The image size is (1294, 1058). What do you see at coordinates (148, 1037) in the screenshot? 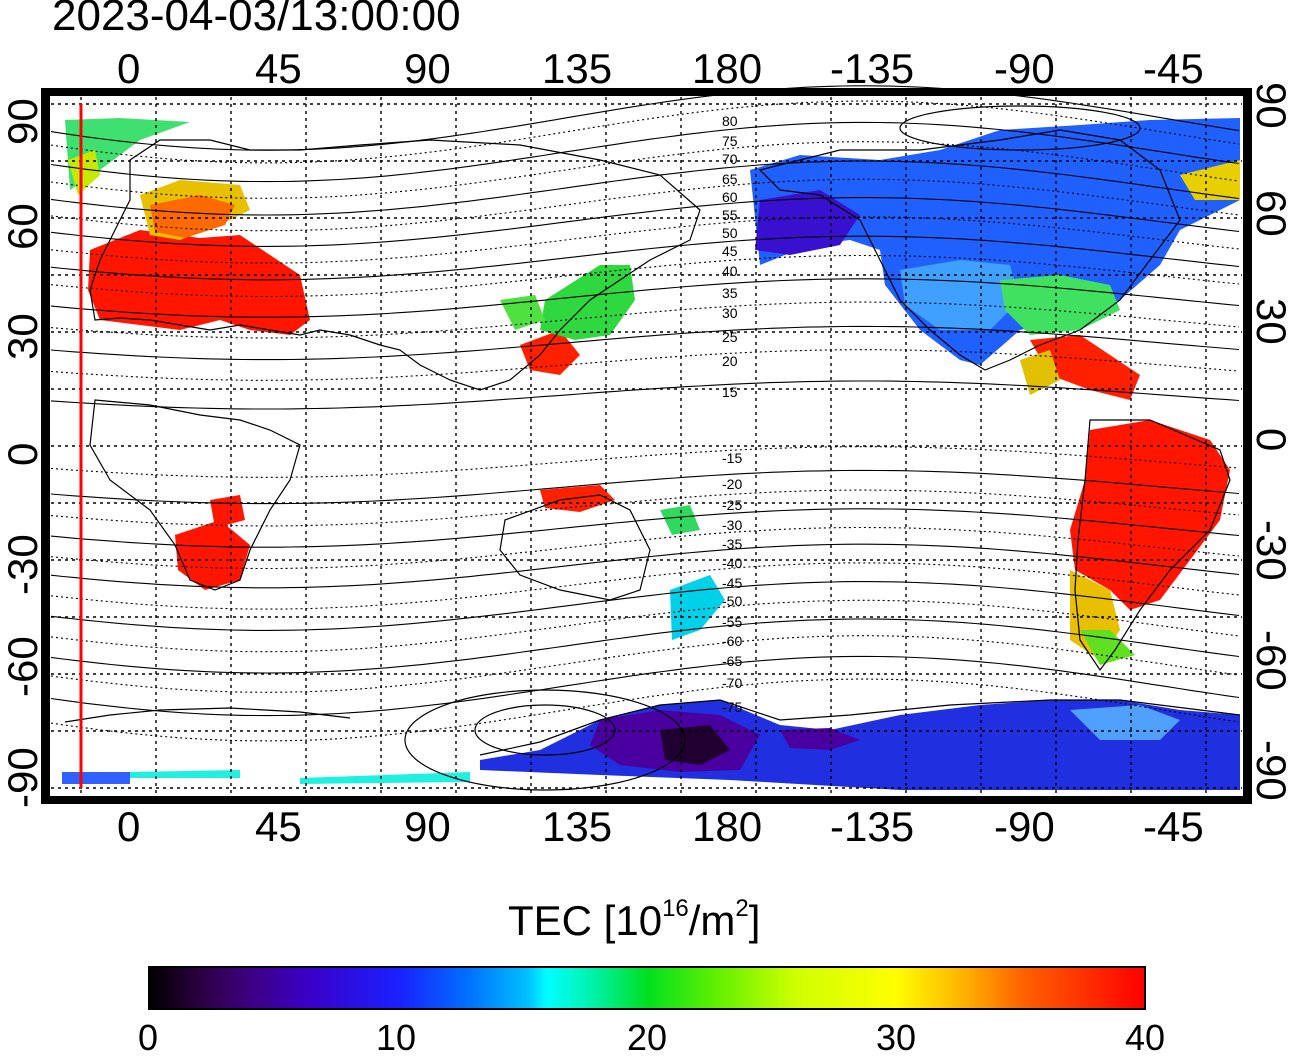
I see `colorbar-label-0: 0` at bounding box center [148, 1037].